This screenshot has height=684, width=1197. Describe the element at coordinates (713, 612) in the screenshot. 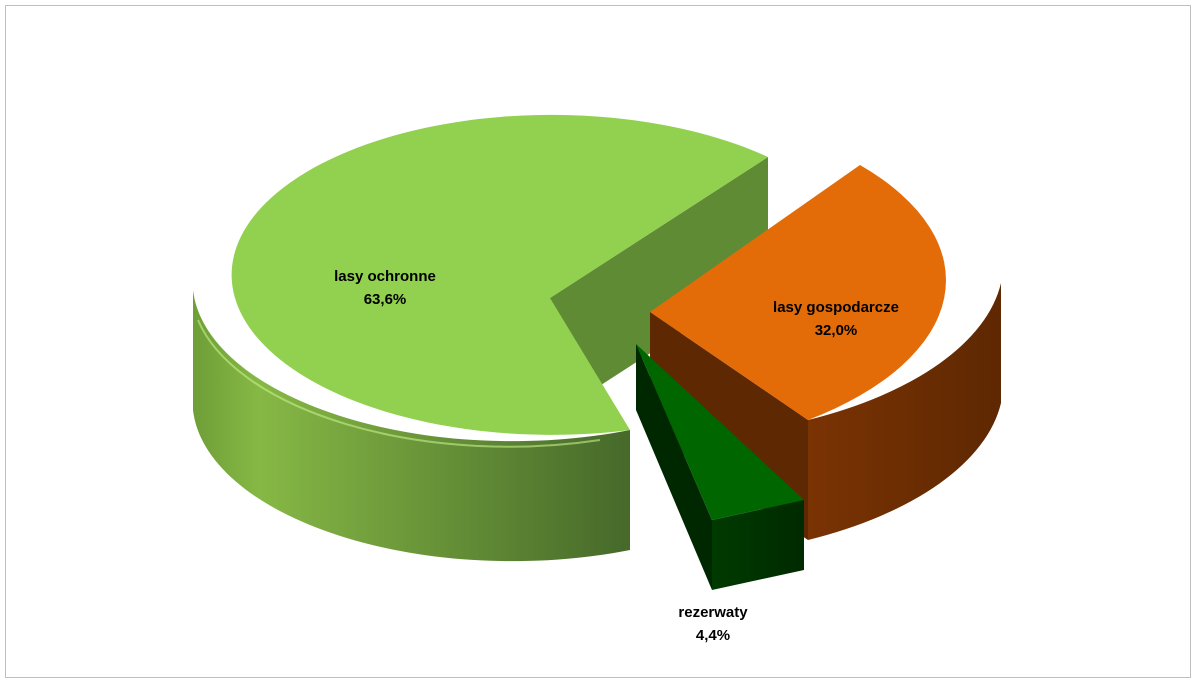

I see `data-label-name: rezerwaty` at that location.